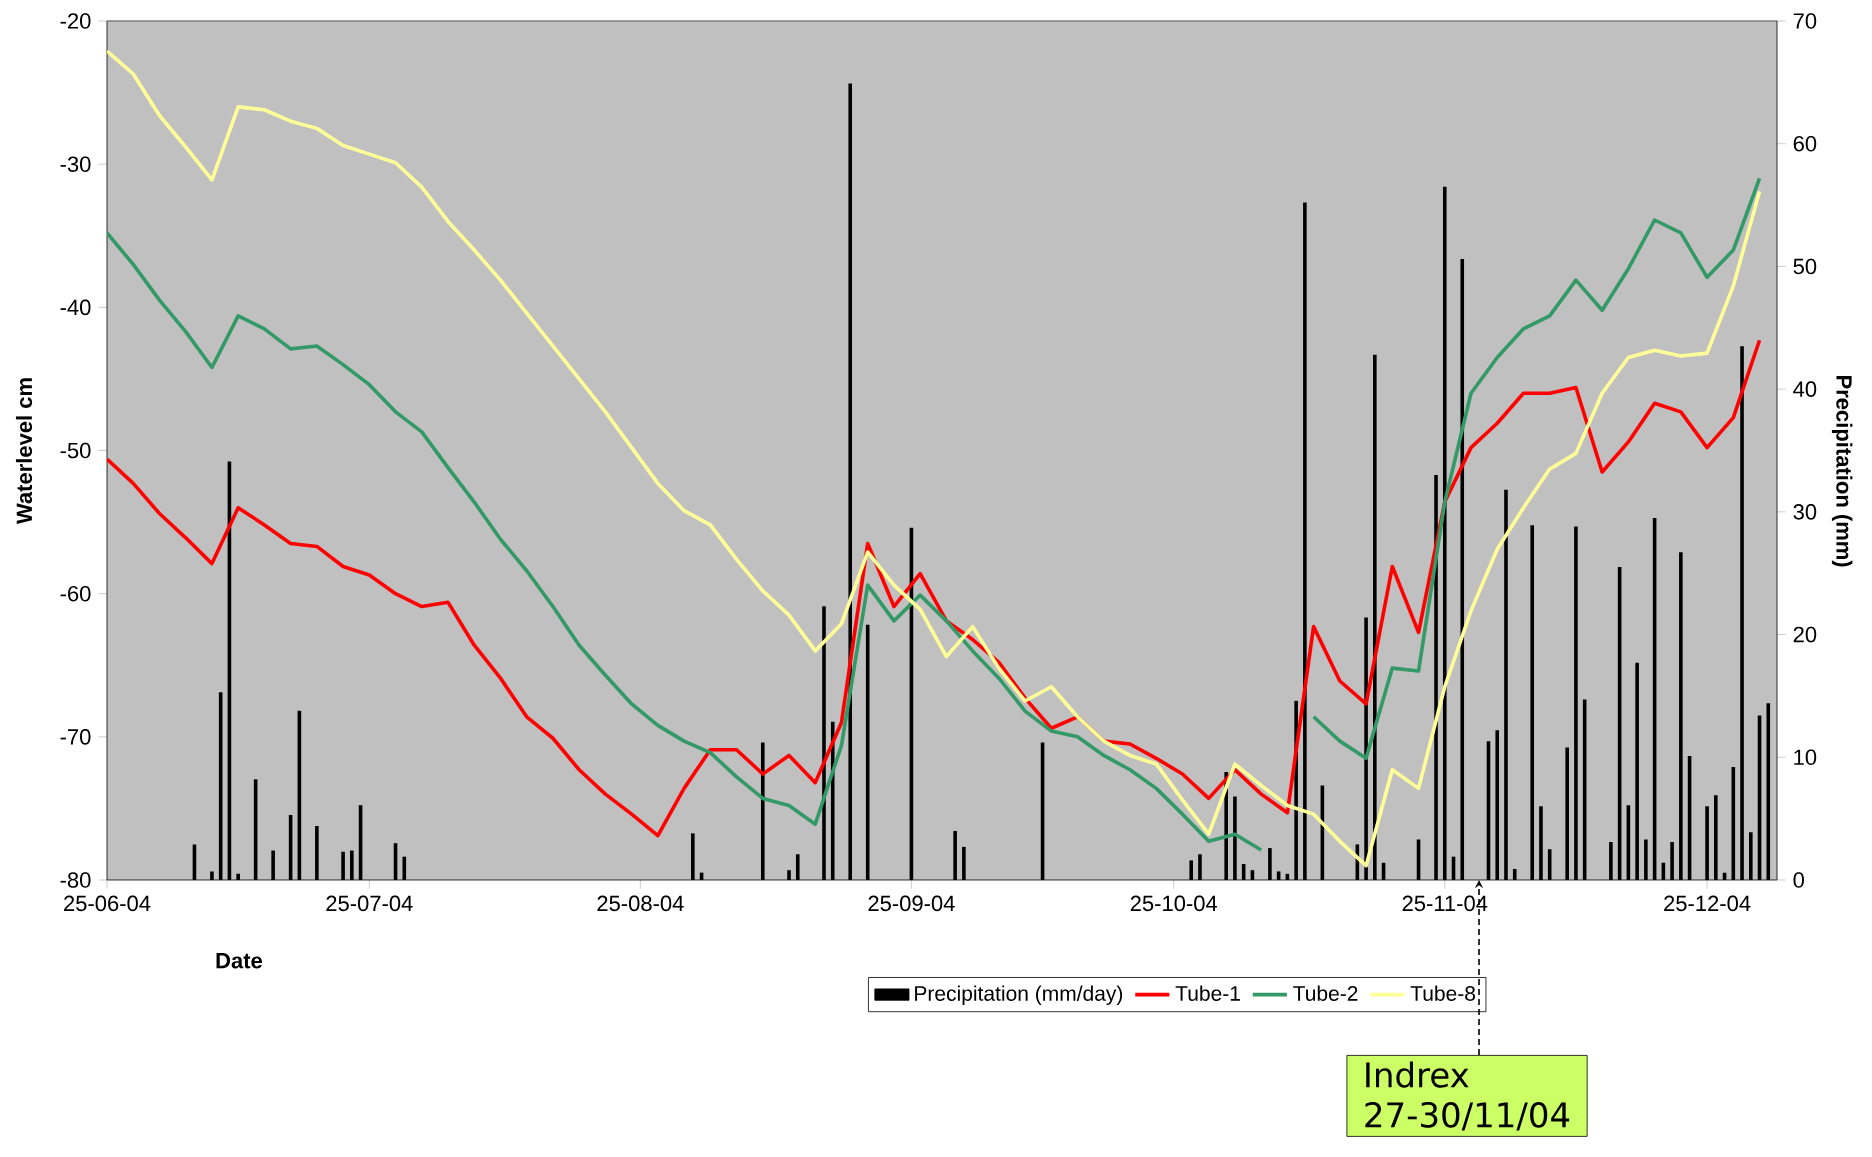 This screenshot has width=1872, height=1157. What do you see at coordinates (1467, 1116) in the screenshot?
I see `text: 27-30/11/04` at bounding box center [1467, 1116].